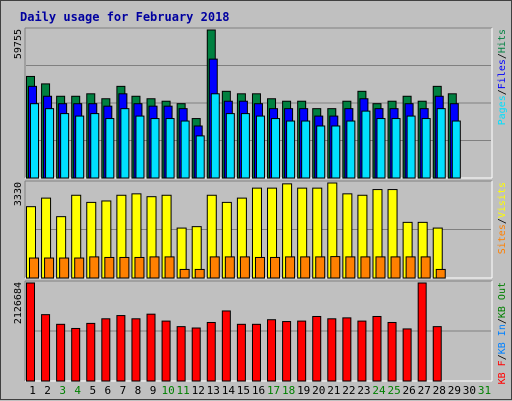 The image size is (512, 401). I want to click on chart-title: Daily usage for February 2018, so click(125, 17).